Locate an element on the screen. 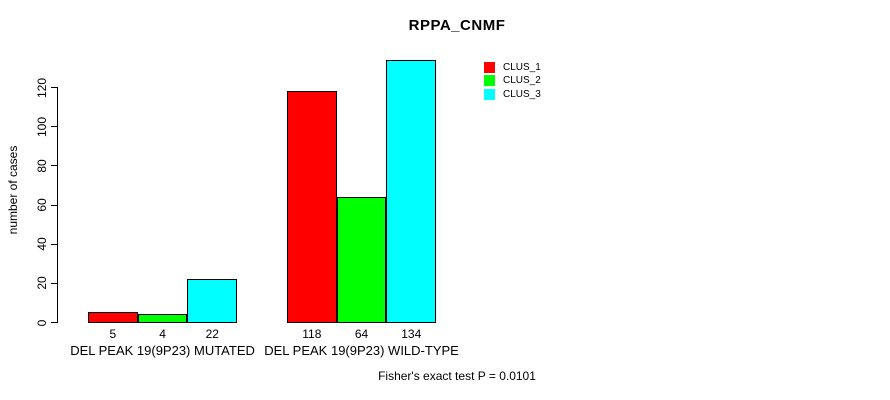 The width and height of the screenshot is (890, 400). clus2-swatch-icon is located at coordinates (489, 81).